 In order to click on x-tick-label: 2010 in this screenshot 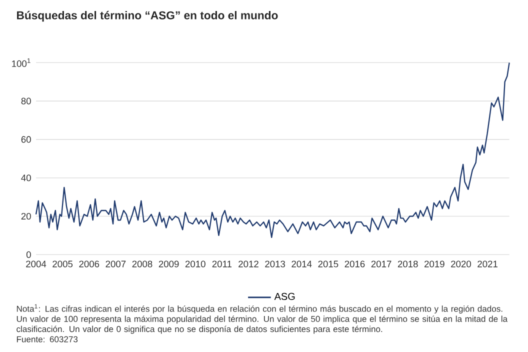, I will do `click(195, 264)`.